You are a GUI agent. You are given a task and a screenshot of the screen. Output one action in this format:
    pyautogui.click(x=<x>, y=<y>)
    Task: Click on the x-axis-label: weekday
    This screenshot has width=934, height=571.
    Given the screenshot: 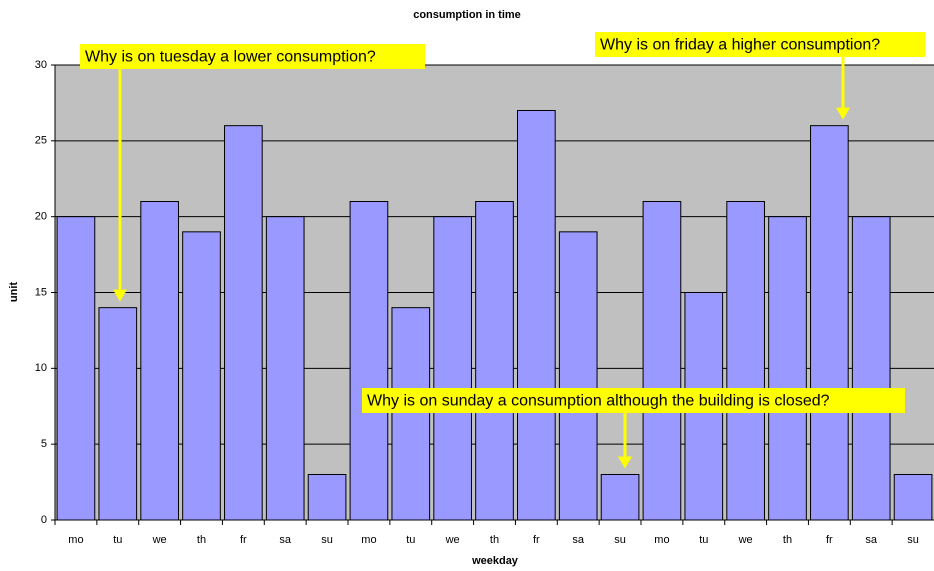 What is the action you would take?
    pyautogui.click(x=495, y=561)
    